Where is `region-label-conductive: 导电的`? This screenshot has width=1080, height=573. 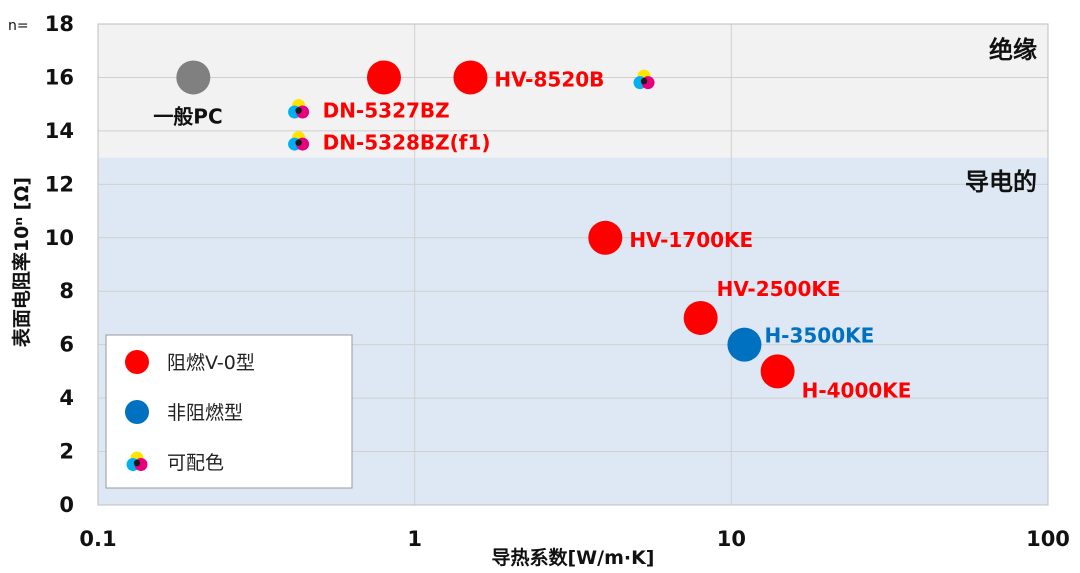
region-label-conductive: 导电的 is located at coordinates (1001, 182).